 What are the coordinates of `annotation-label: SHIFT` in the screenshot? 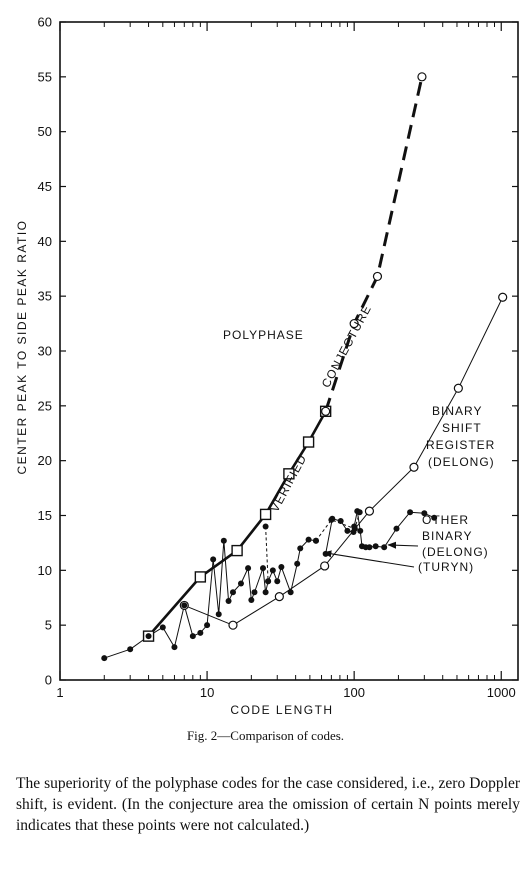 It's located at (462, 428).